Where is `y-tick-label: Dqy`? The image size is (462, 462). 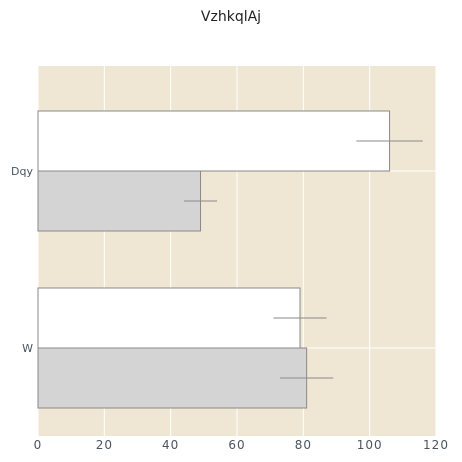
y-tick-label: Dqy is located at coordinates (22, 171).